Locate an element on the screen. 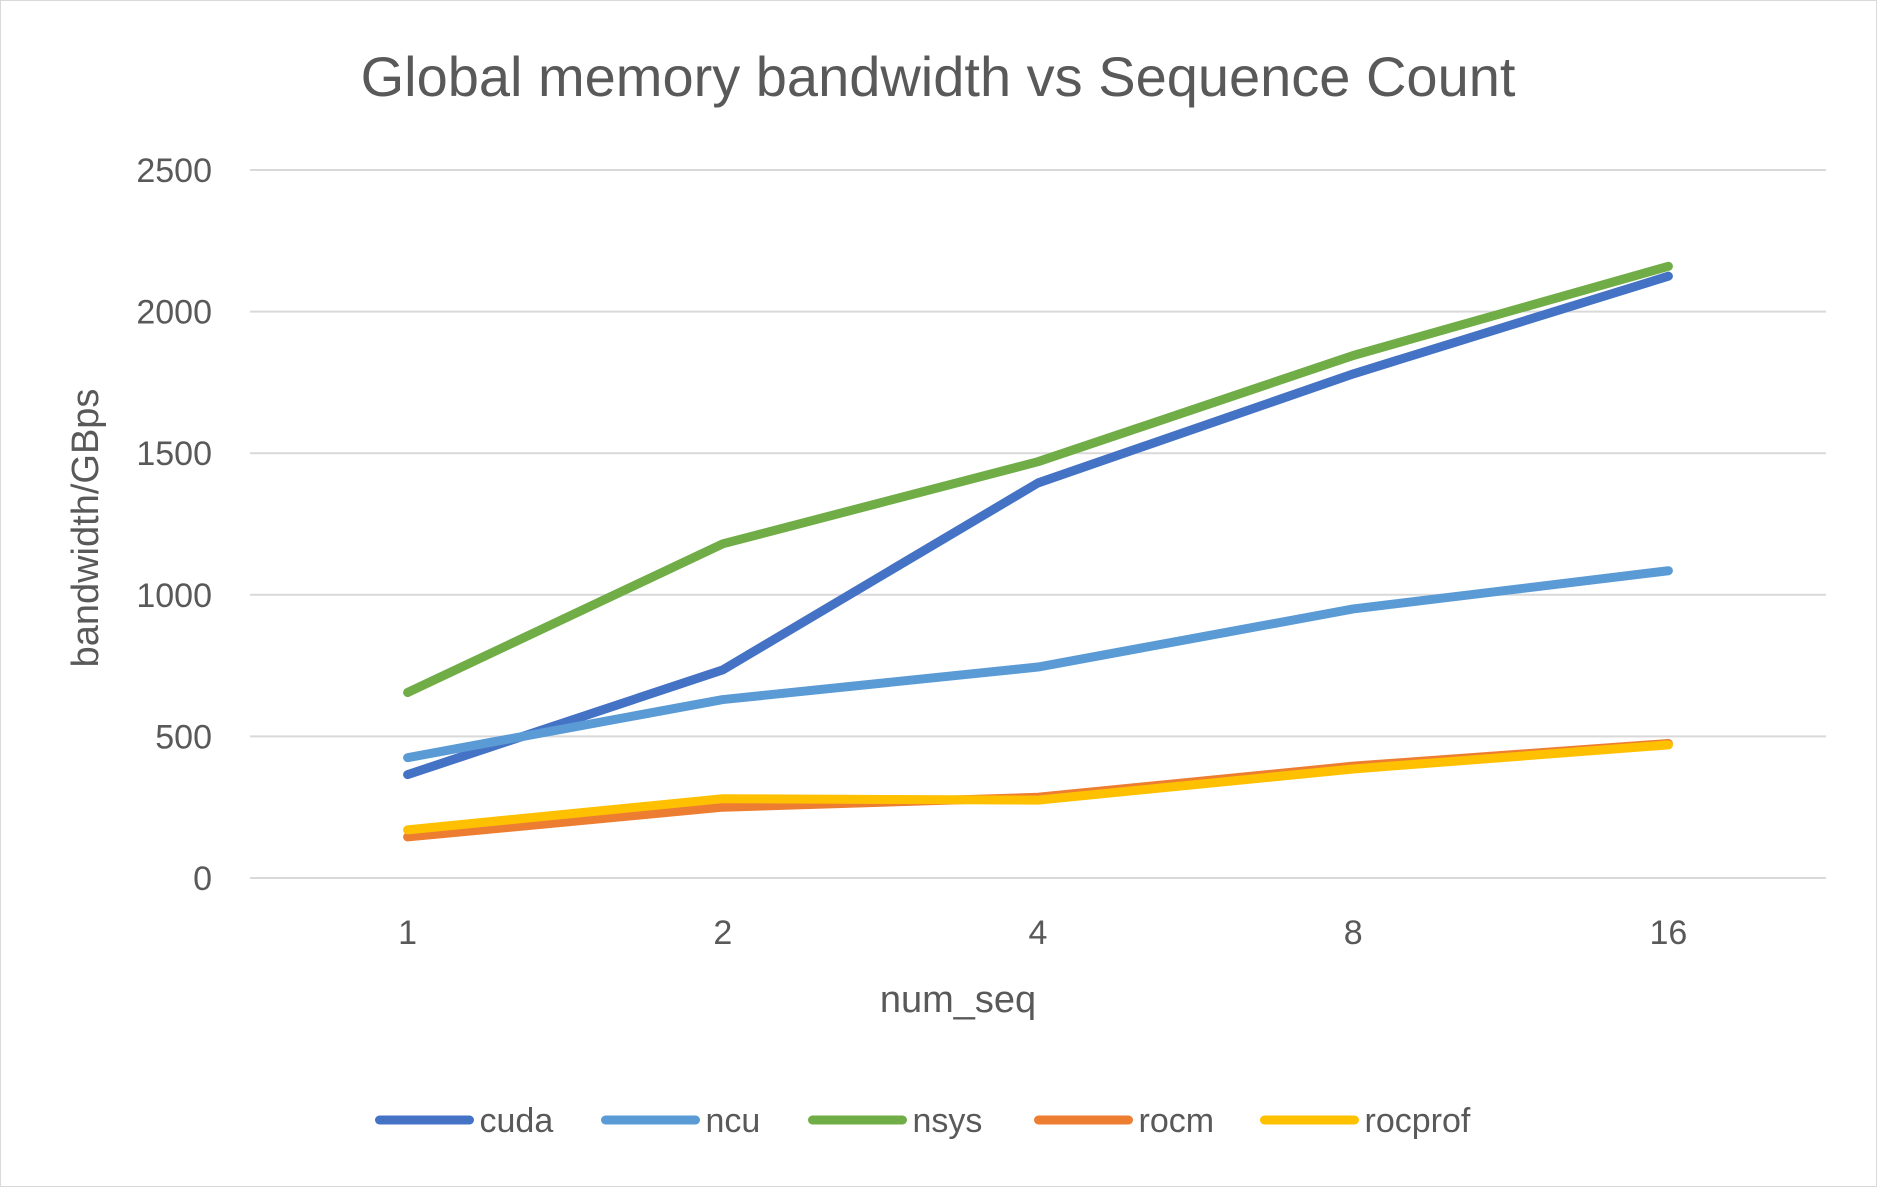  x-tick-label: 2 is located at coordinates (722, 933).